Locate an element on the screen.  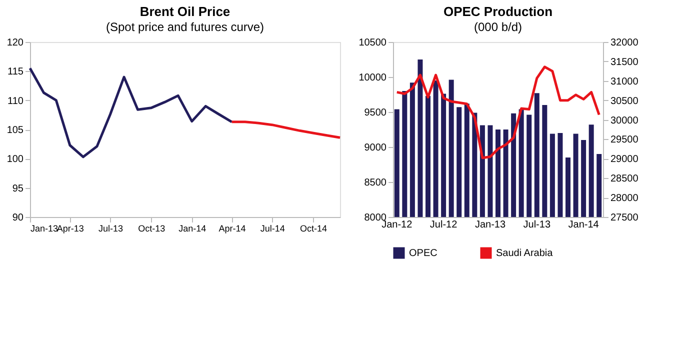
y2-tick-label: 31000 is located at coordinates (624, 82).